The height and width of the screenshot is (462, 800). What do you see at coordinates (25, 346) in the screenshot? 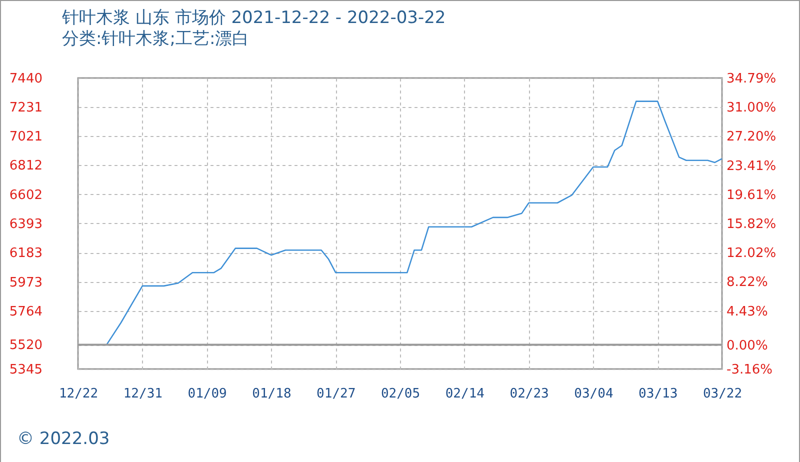
I see `y-tick-label: 5520` at bounding box center [25, 346].